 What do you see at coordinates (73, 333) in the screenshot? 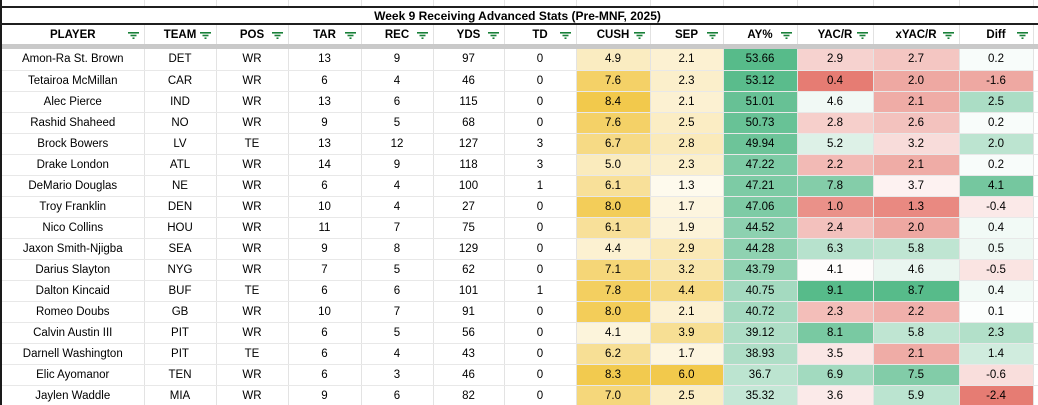
I see `cell-player: Calvin Austin III` at bounding box center [73, 333].